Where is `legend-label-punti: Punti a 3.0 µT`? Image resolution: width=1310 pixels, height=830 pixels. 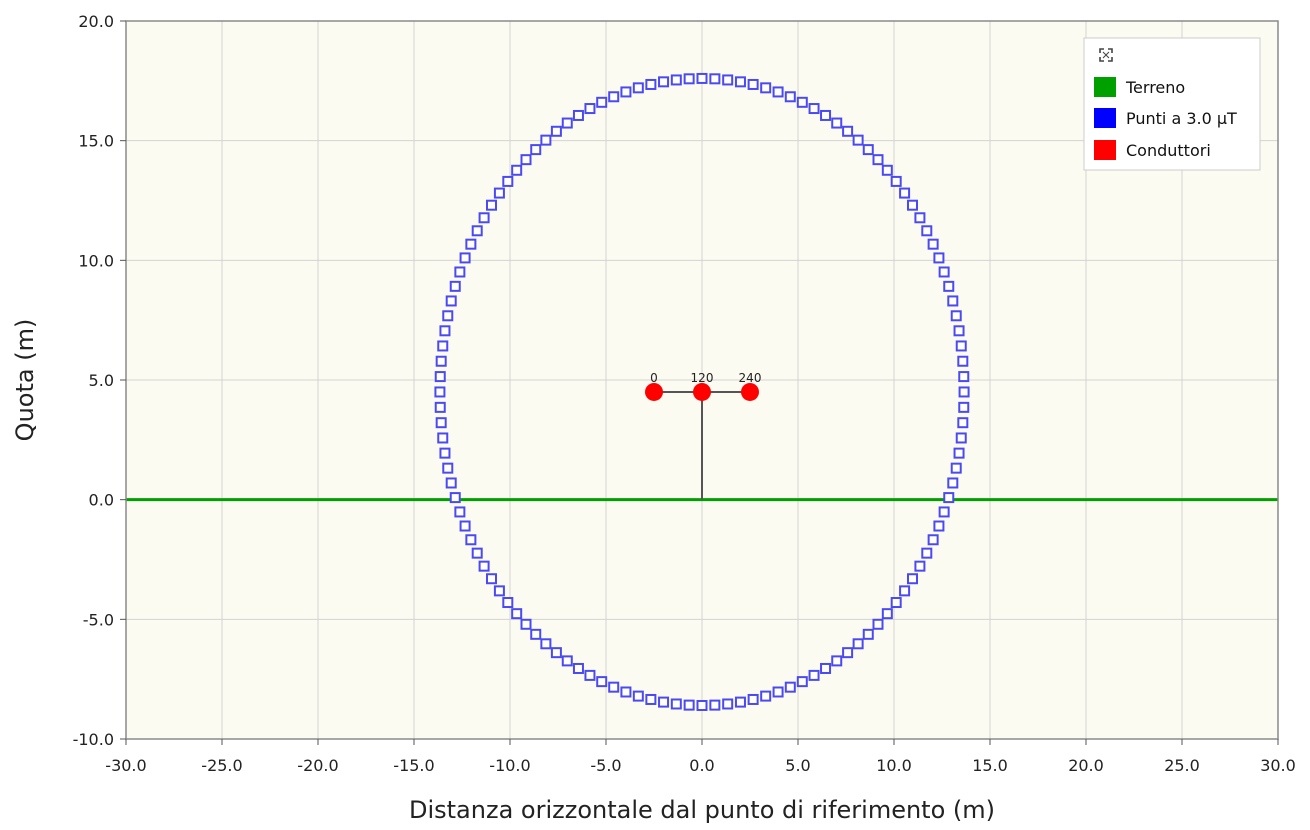
legend-label-punti: Punti a 3.0 µT is located at coordinates (1181, 118).